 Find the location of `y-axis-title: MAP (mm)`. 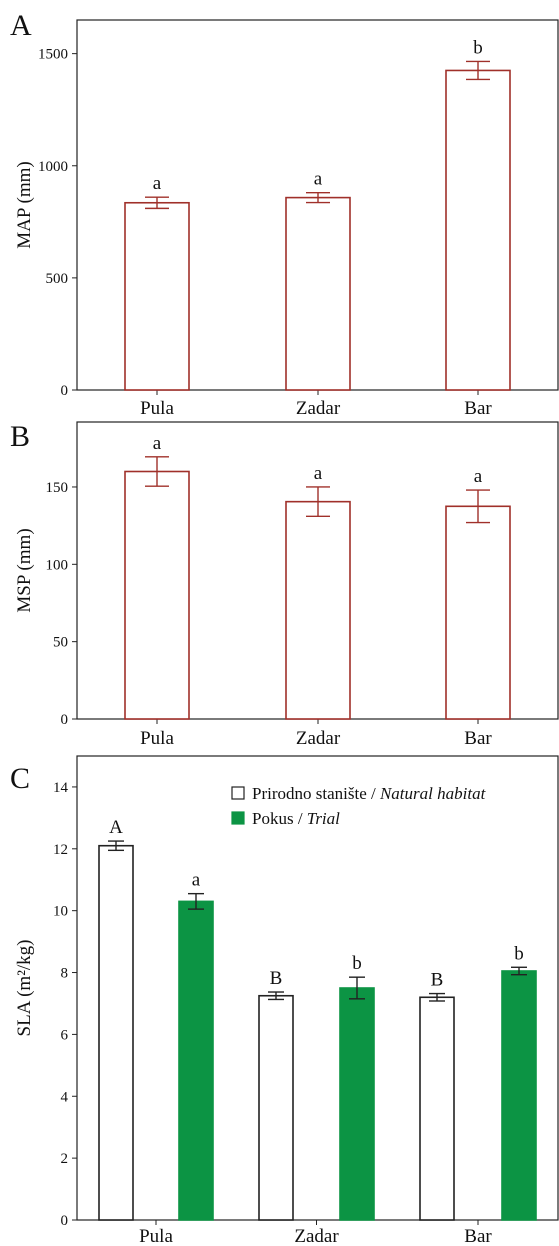

y-axis-title: MAP (mm) is located at coordinates (24, 204).